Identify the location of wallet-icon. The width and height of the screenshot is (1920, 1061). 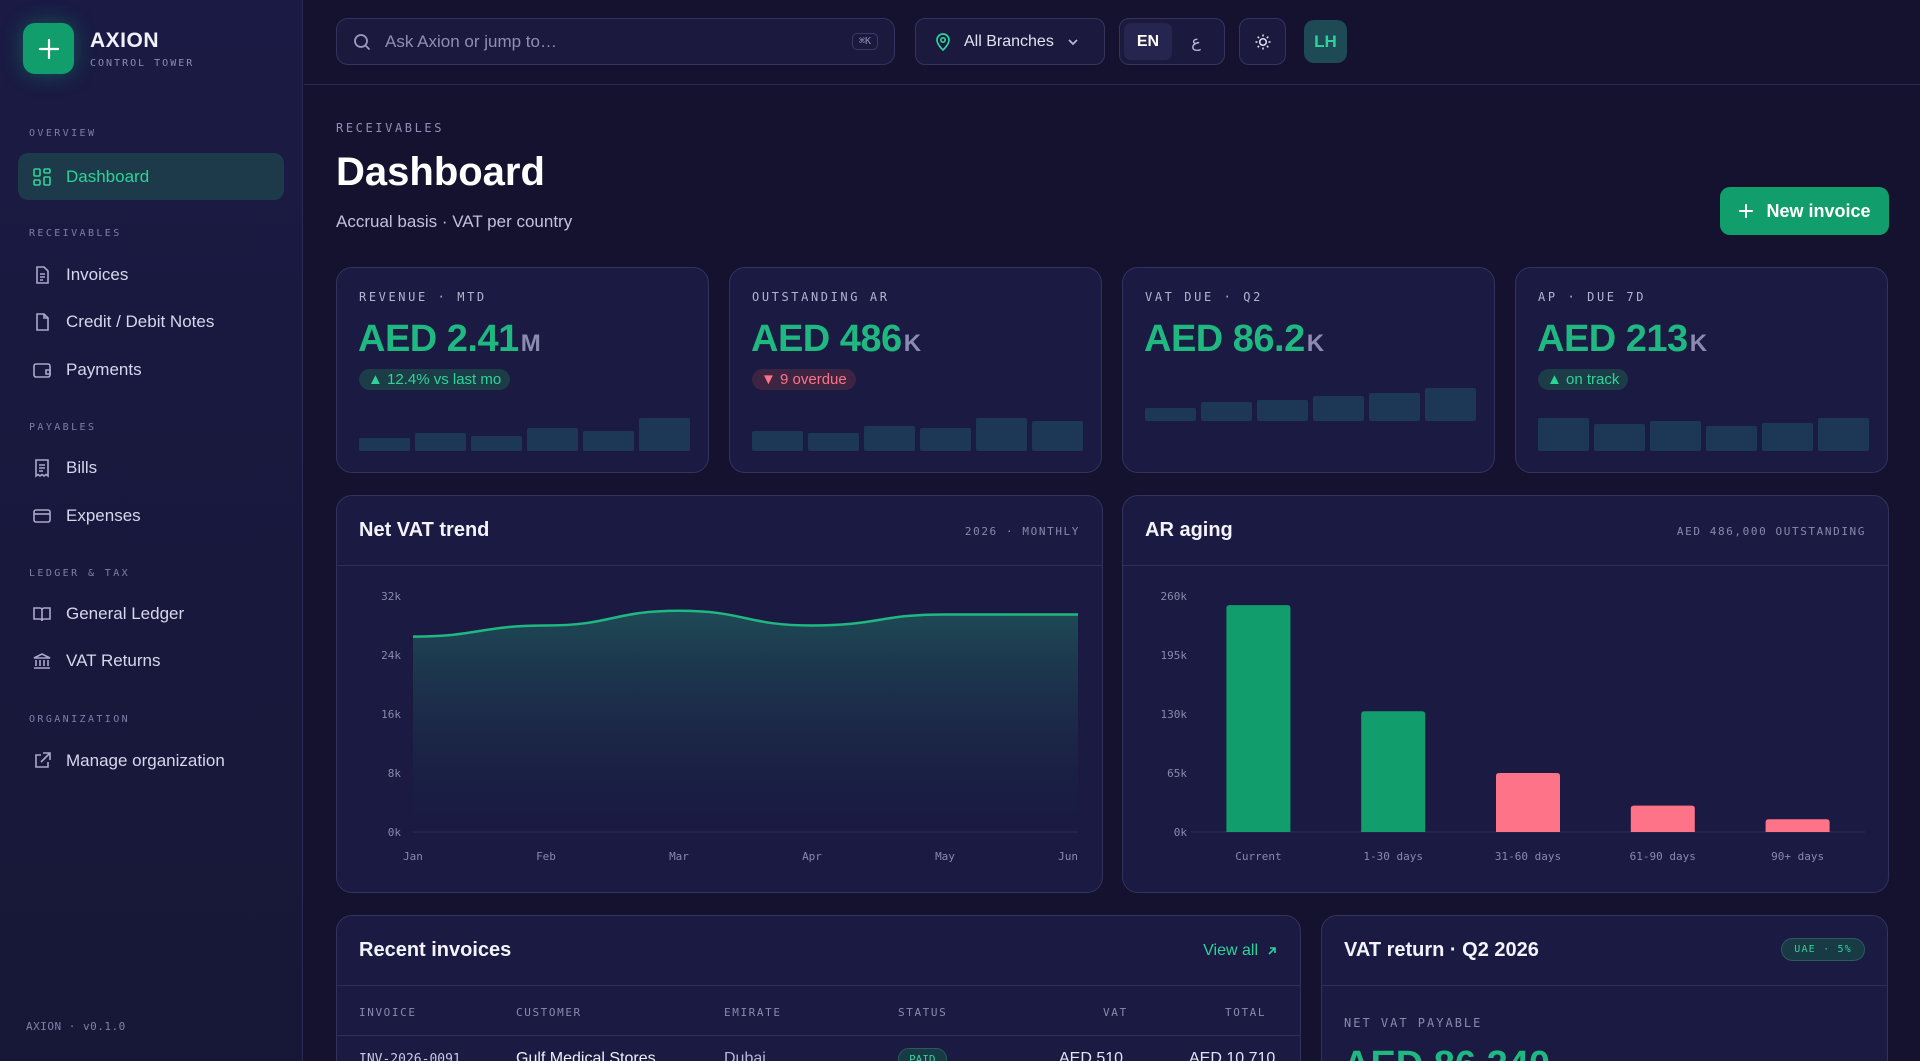
(42, 370).